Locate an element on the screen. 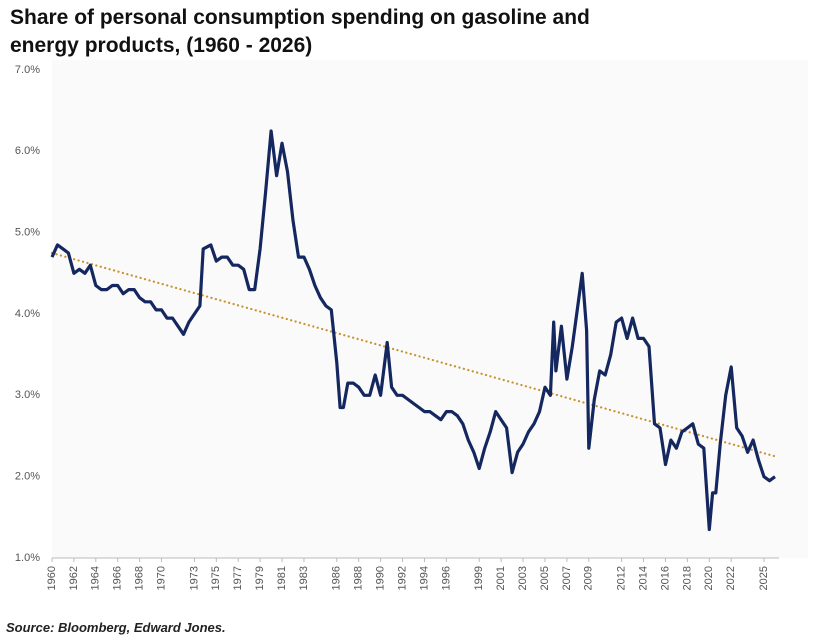 The width and height of the screenshot is (814, 638). y-tick-label: 7.0% is located at coordinates (27, 70).